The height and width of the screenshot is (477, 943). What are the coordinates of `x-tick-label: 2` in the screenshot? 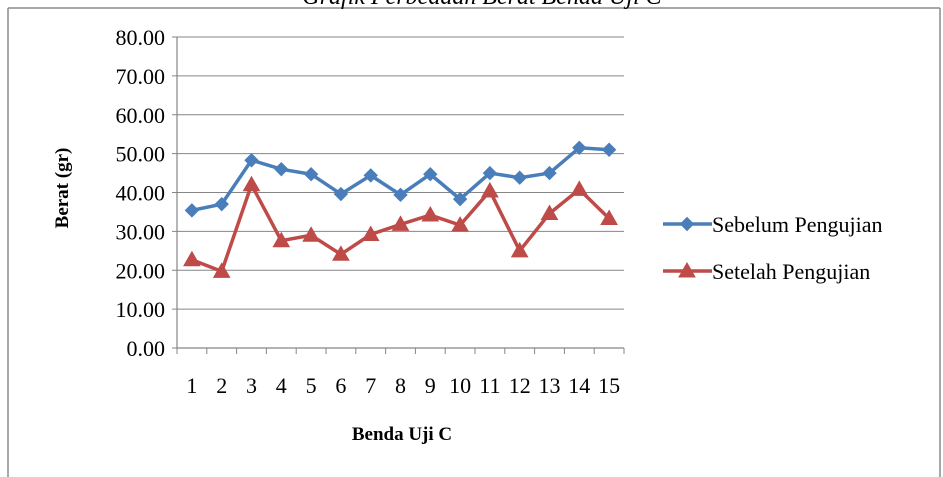 It's located at (221, 385).